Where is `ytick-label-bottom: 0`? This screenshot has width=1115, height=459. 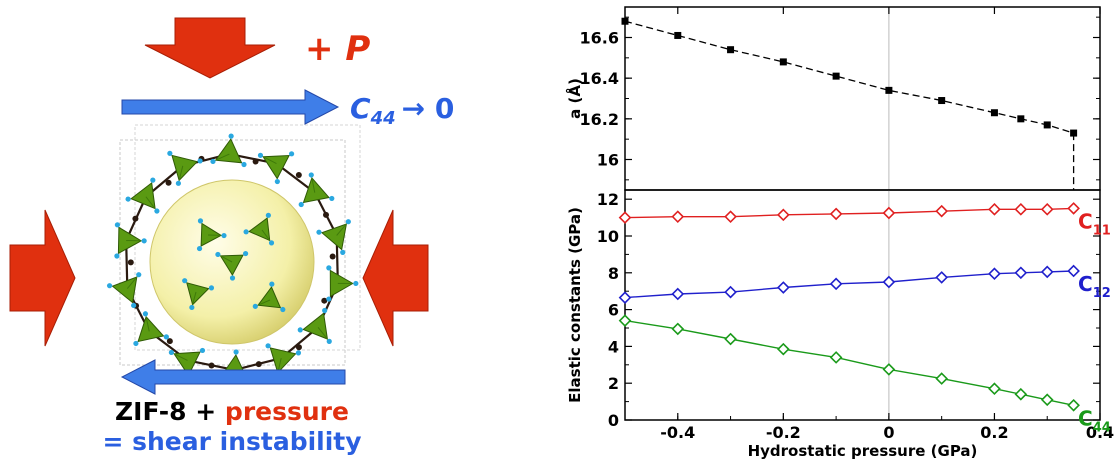 ytick-label-bottom: 0 is located at coordinates (613, 420).